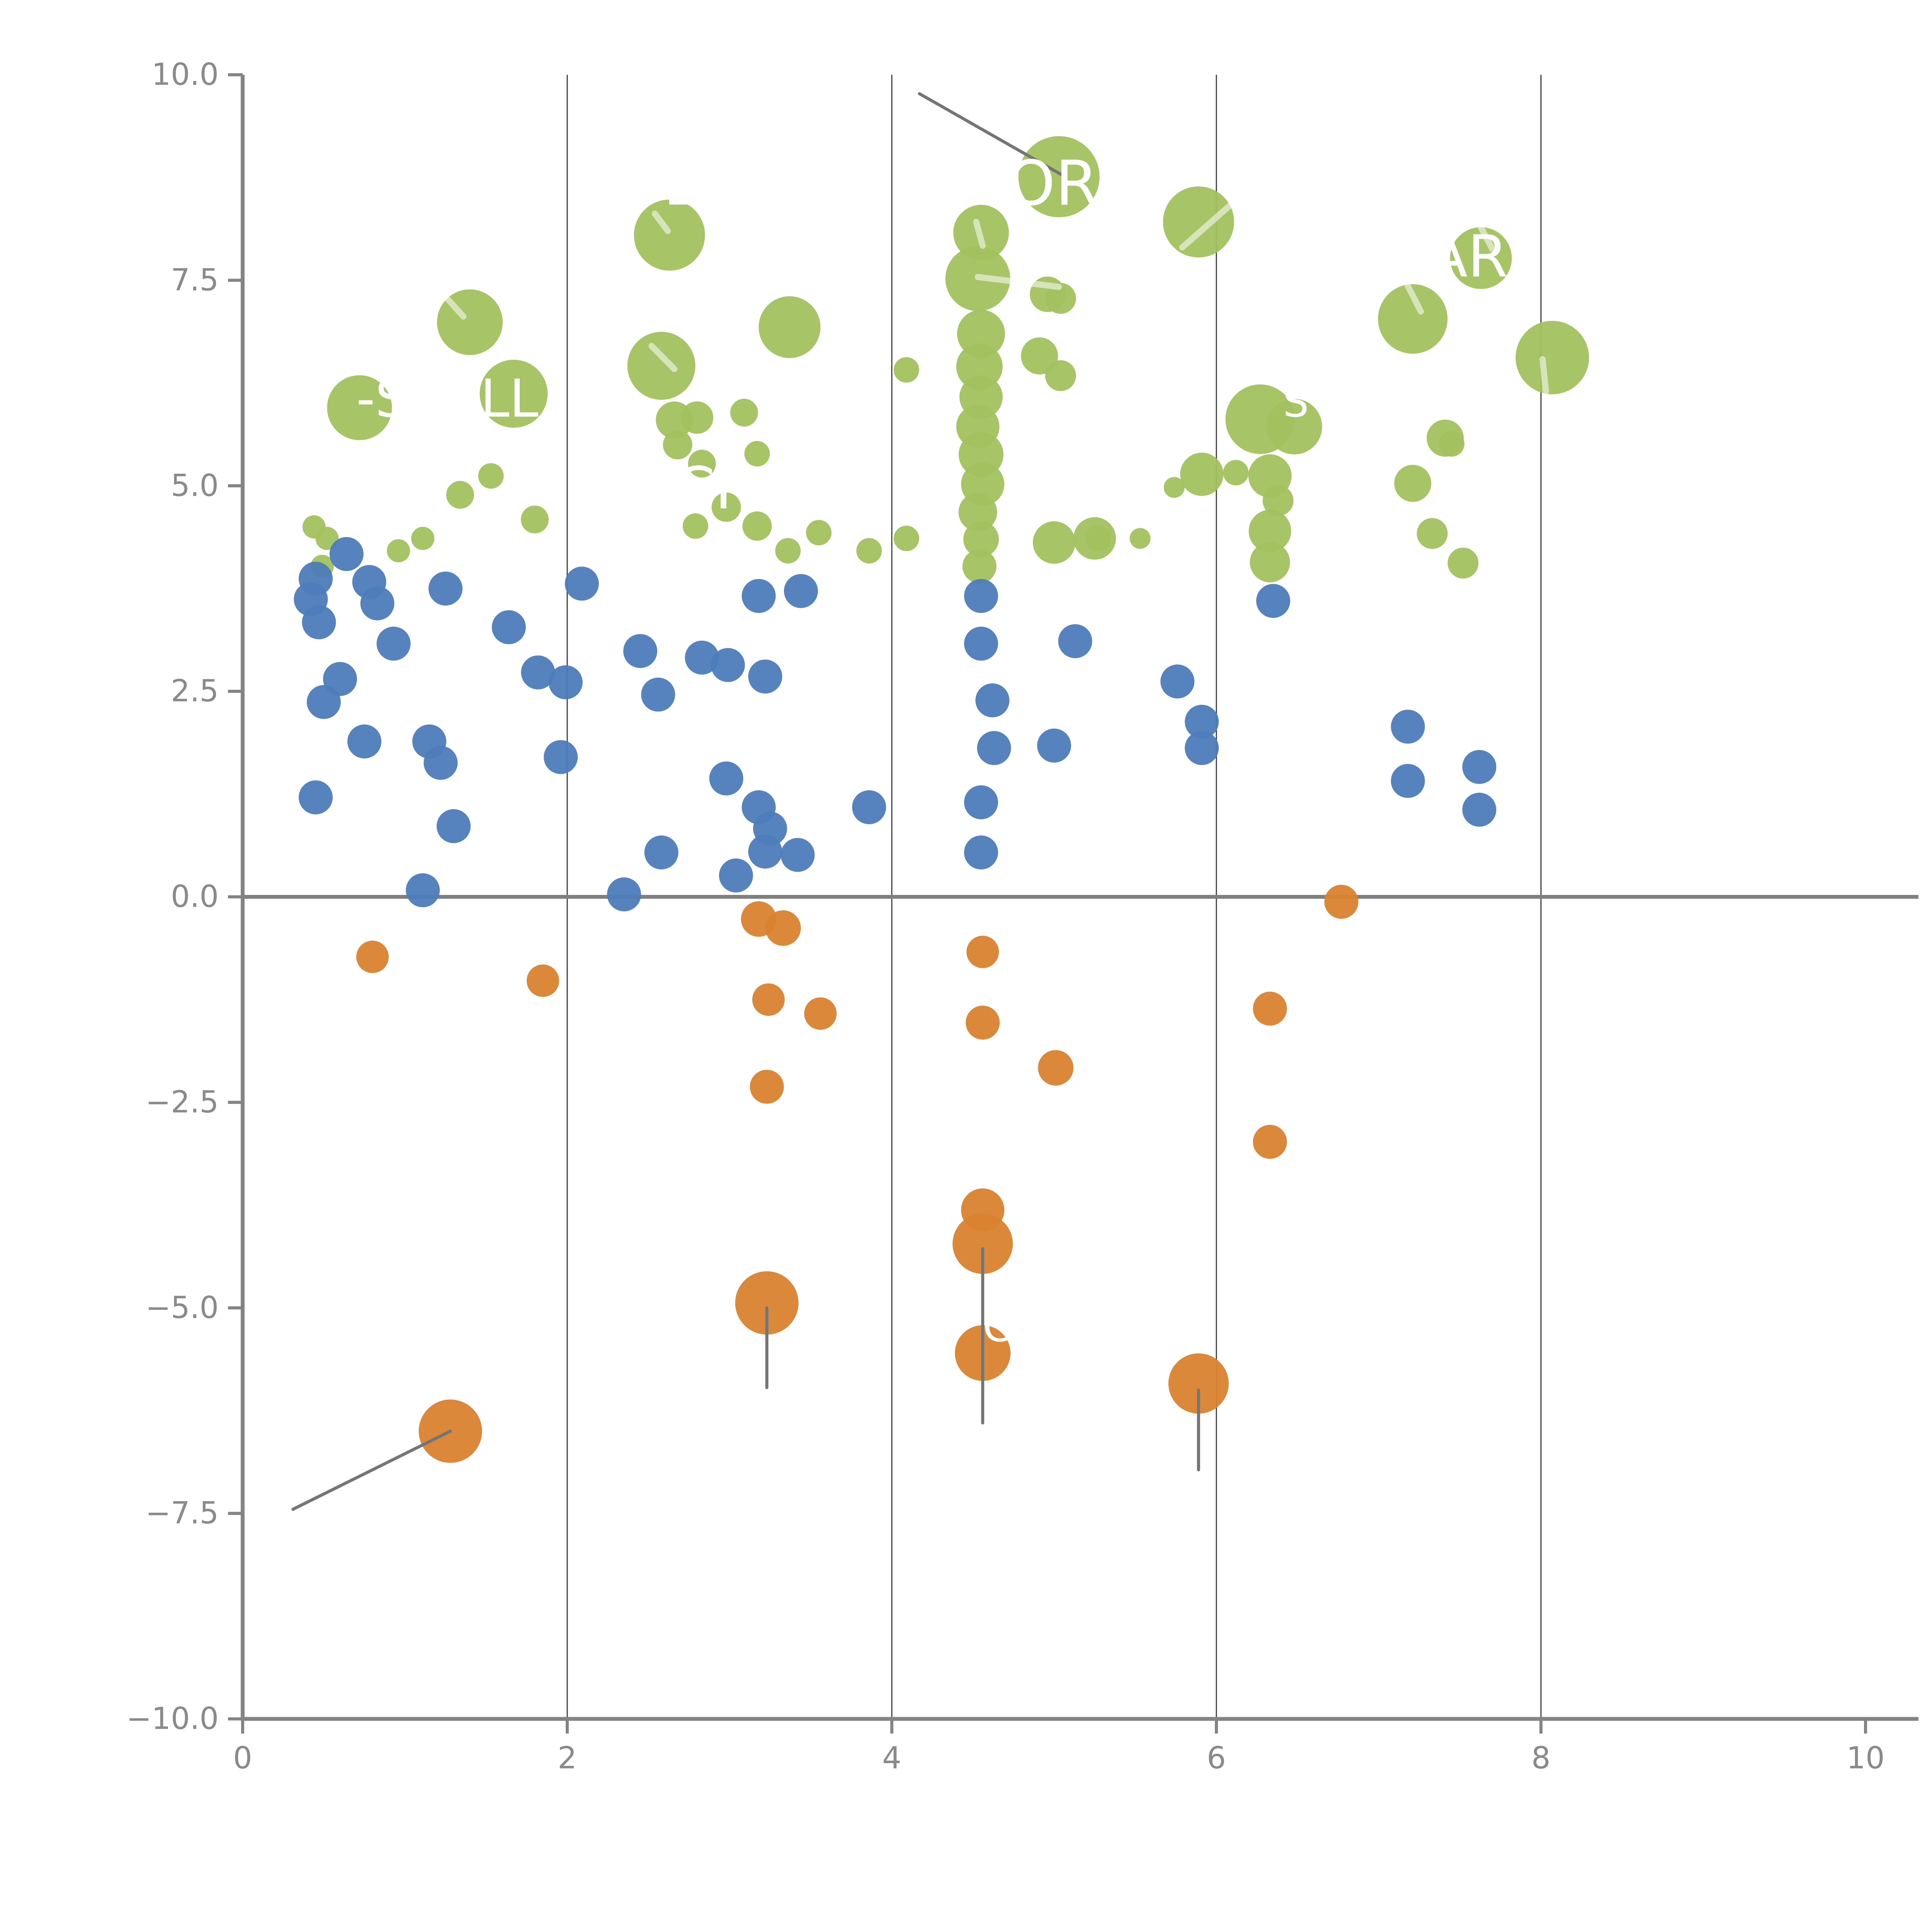  What do you see at coordinates (996, 298) in the screenshot?
I see `highlight-strokes` at bounding box center [996, 298].